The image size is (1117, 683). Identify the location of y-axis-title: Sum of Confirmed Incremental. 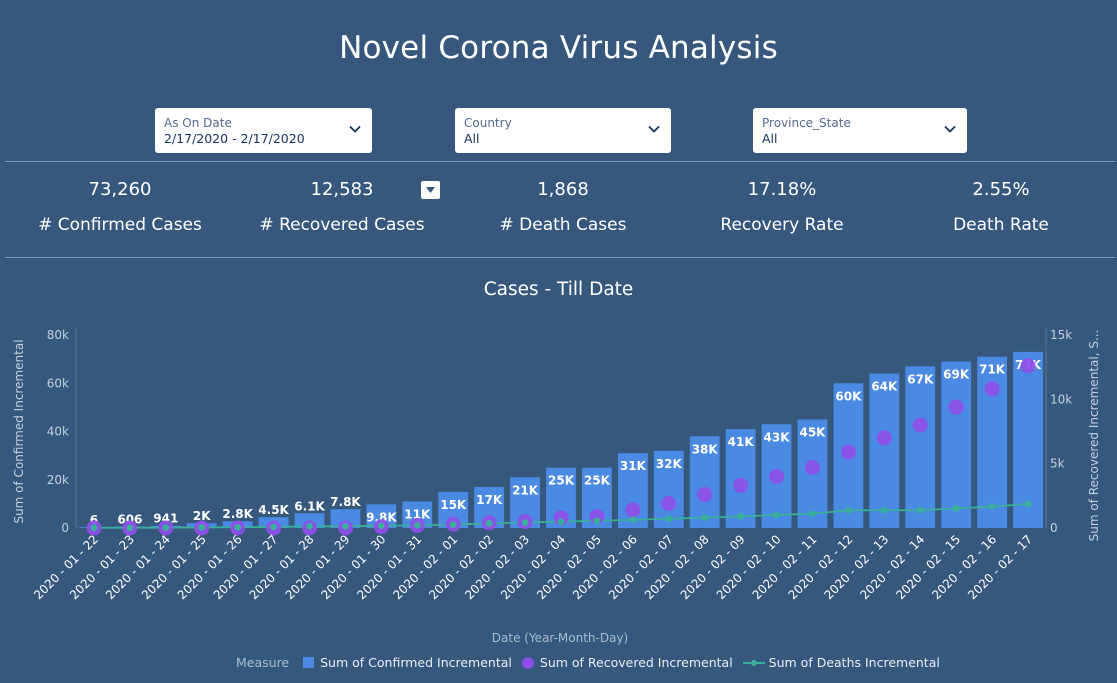
(19, 431).